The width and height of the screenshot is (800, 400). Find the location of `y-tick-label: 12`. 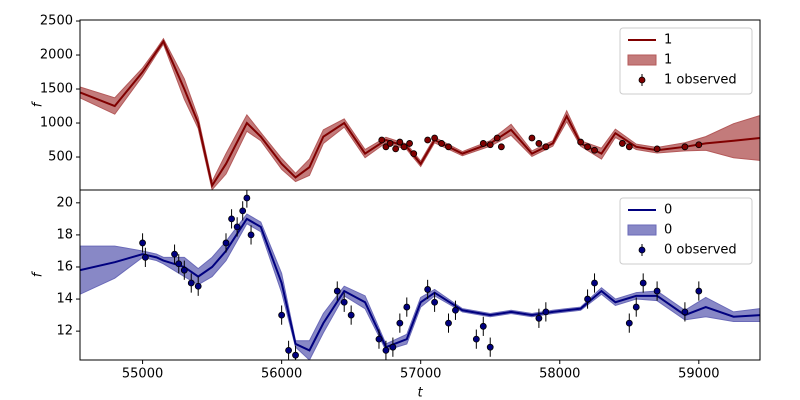

y-tick-label: 12 is located at coordinates (64, 331).